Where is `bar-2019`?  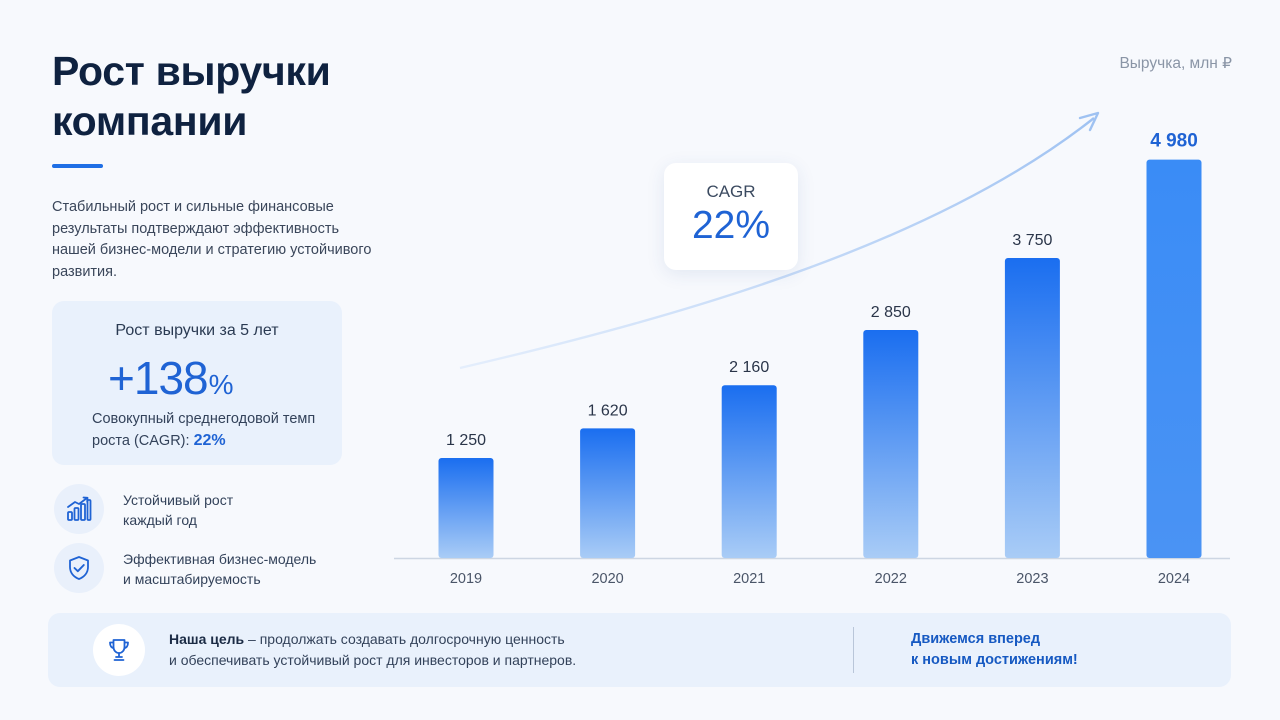
bar-2019 is located at coordinates (466, 508).